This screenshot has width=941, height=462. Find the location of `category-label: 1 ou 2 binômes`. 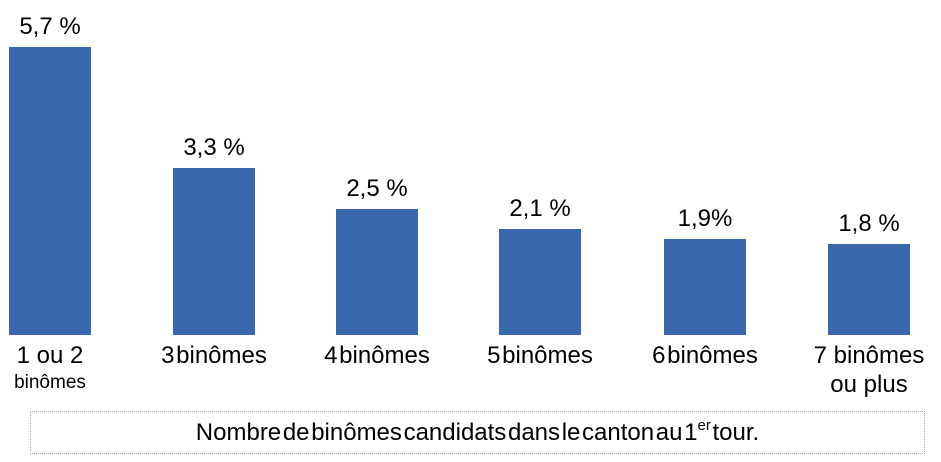

category-label: 1 ou 2 binômes is located at coordinates (67, 368).